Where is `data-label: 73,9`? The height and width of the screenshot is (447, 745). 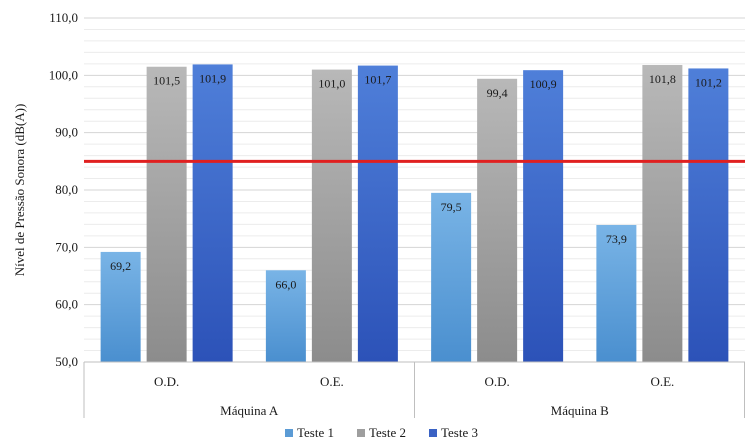
data-label: 73,9 is located at coordinates (616, 239).